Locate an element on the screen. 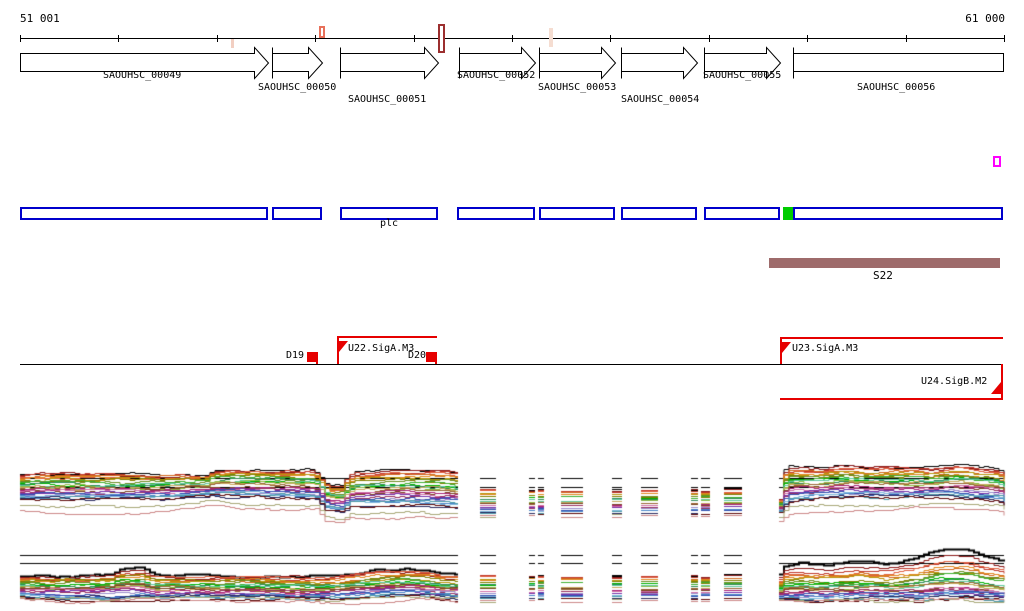 This screenshot has width=1024, height=611. feature-baseline is located at coordinates (510, 364).